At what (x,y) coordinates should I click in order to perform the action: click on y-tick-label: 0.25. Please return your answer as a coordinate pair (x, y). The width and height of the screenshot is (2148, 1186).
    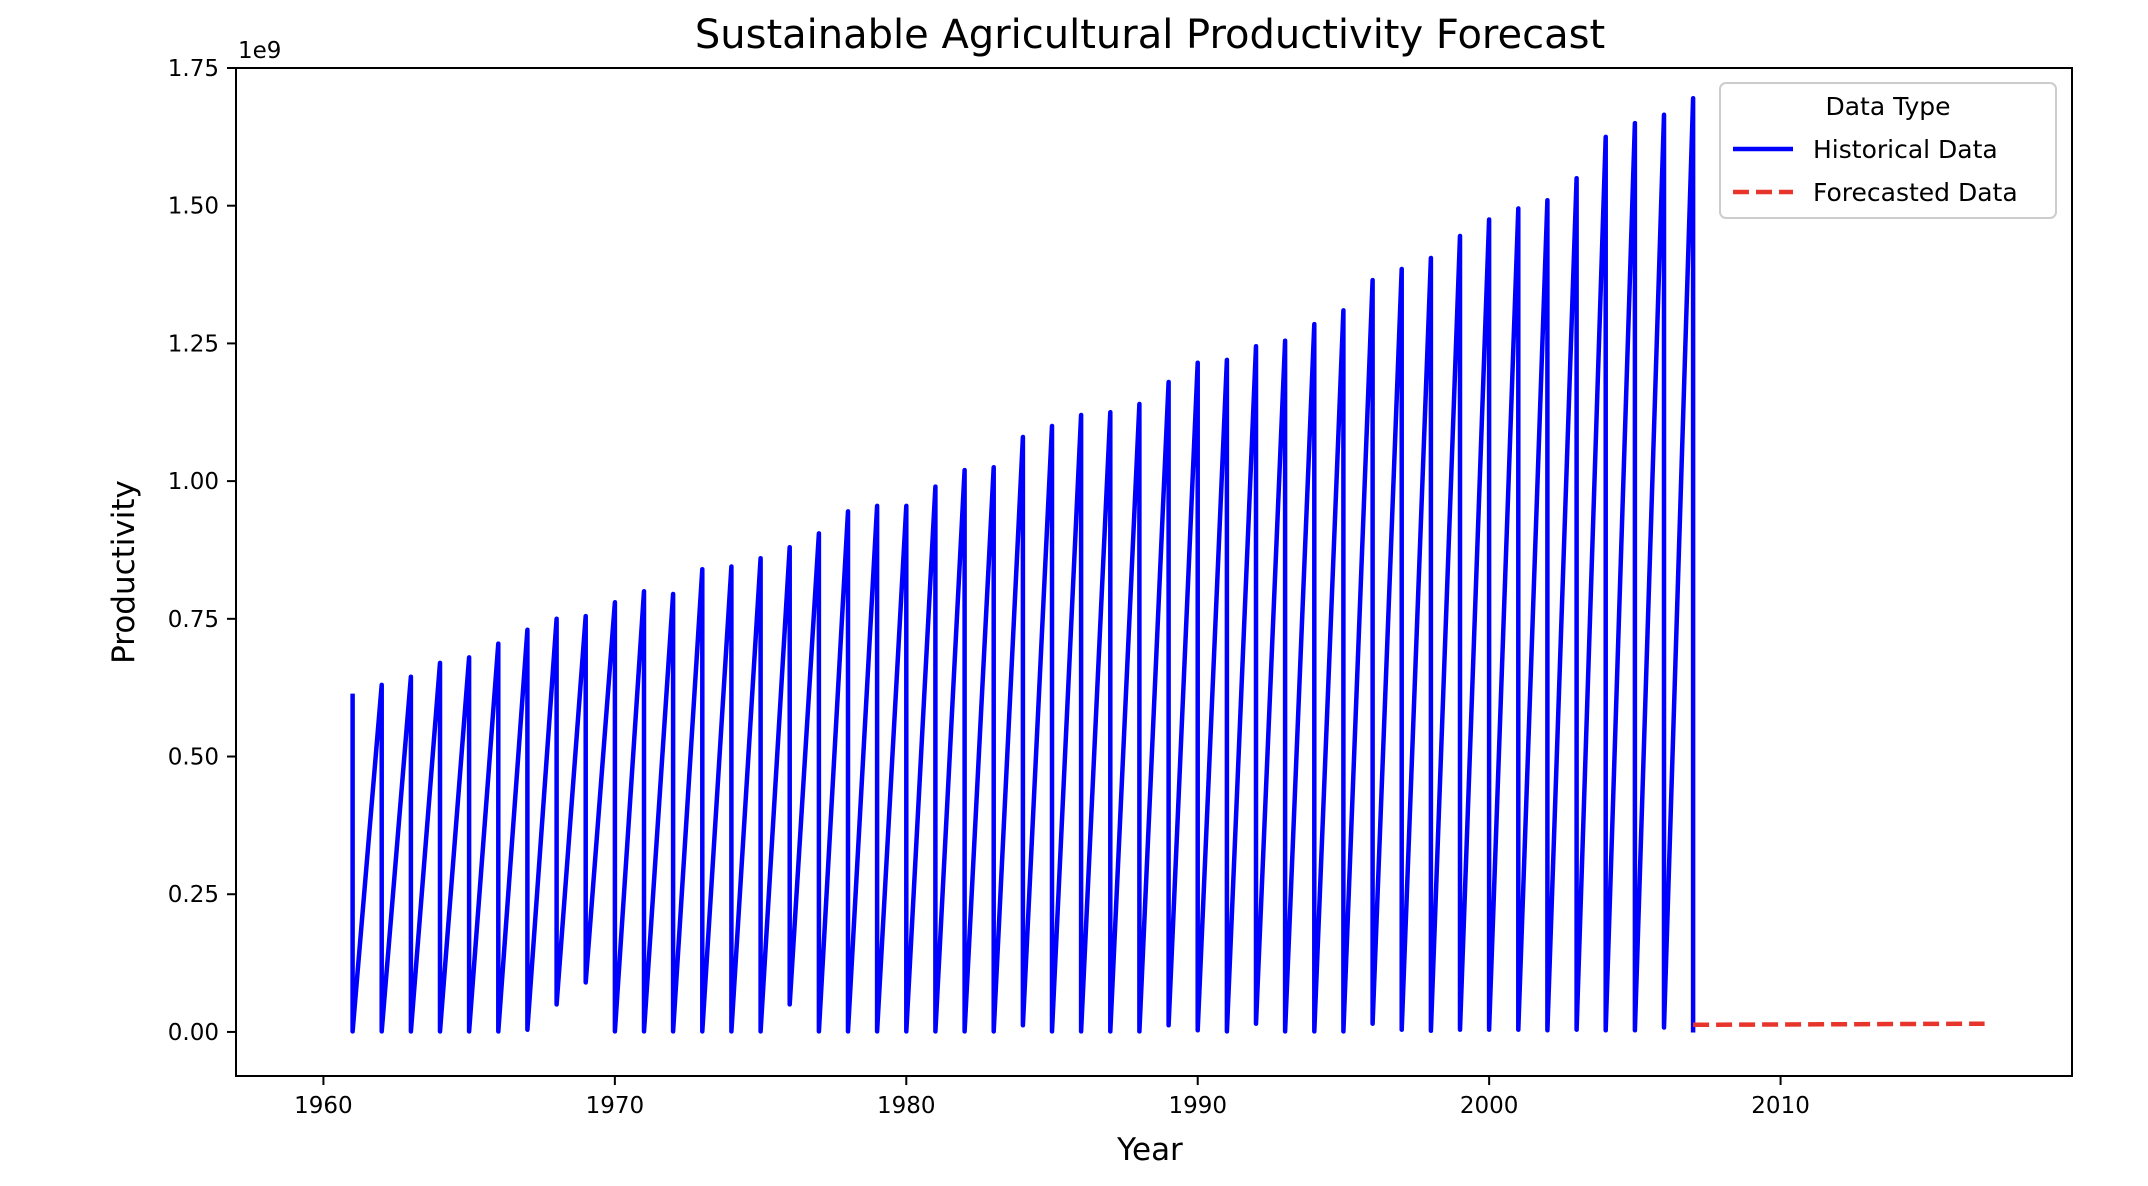
    Looking at the image, I should click on (193, 895).